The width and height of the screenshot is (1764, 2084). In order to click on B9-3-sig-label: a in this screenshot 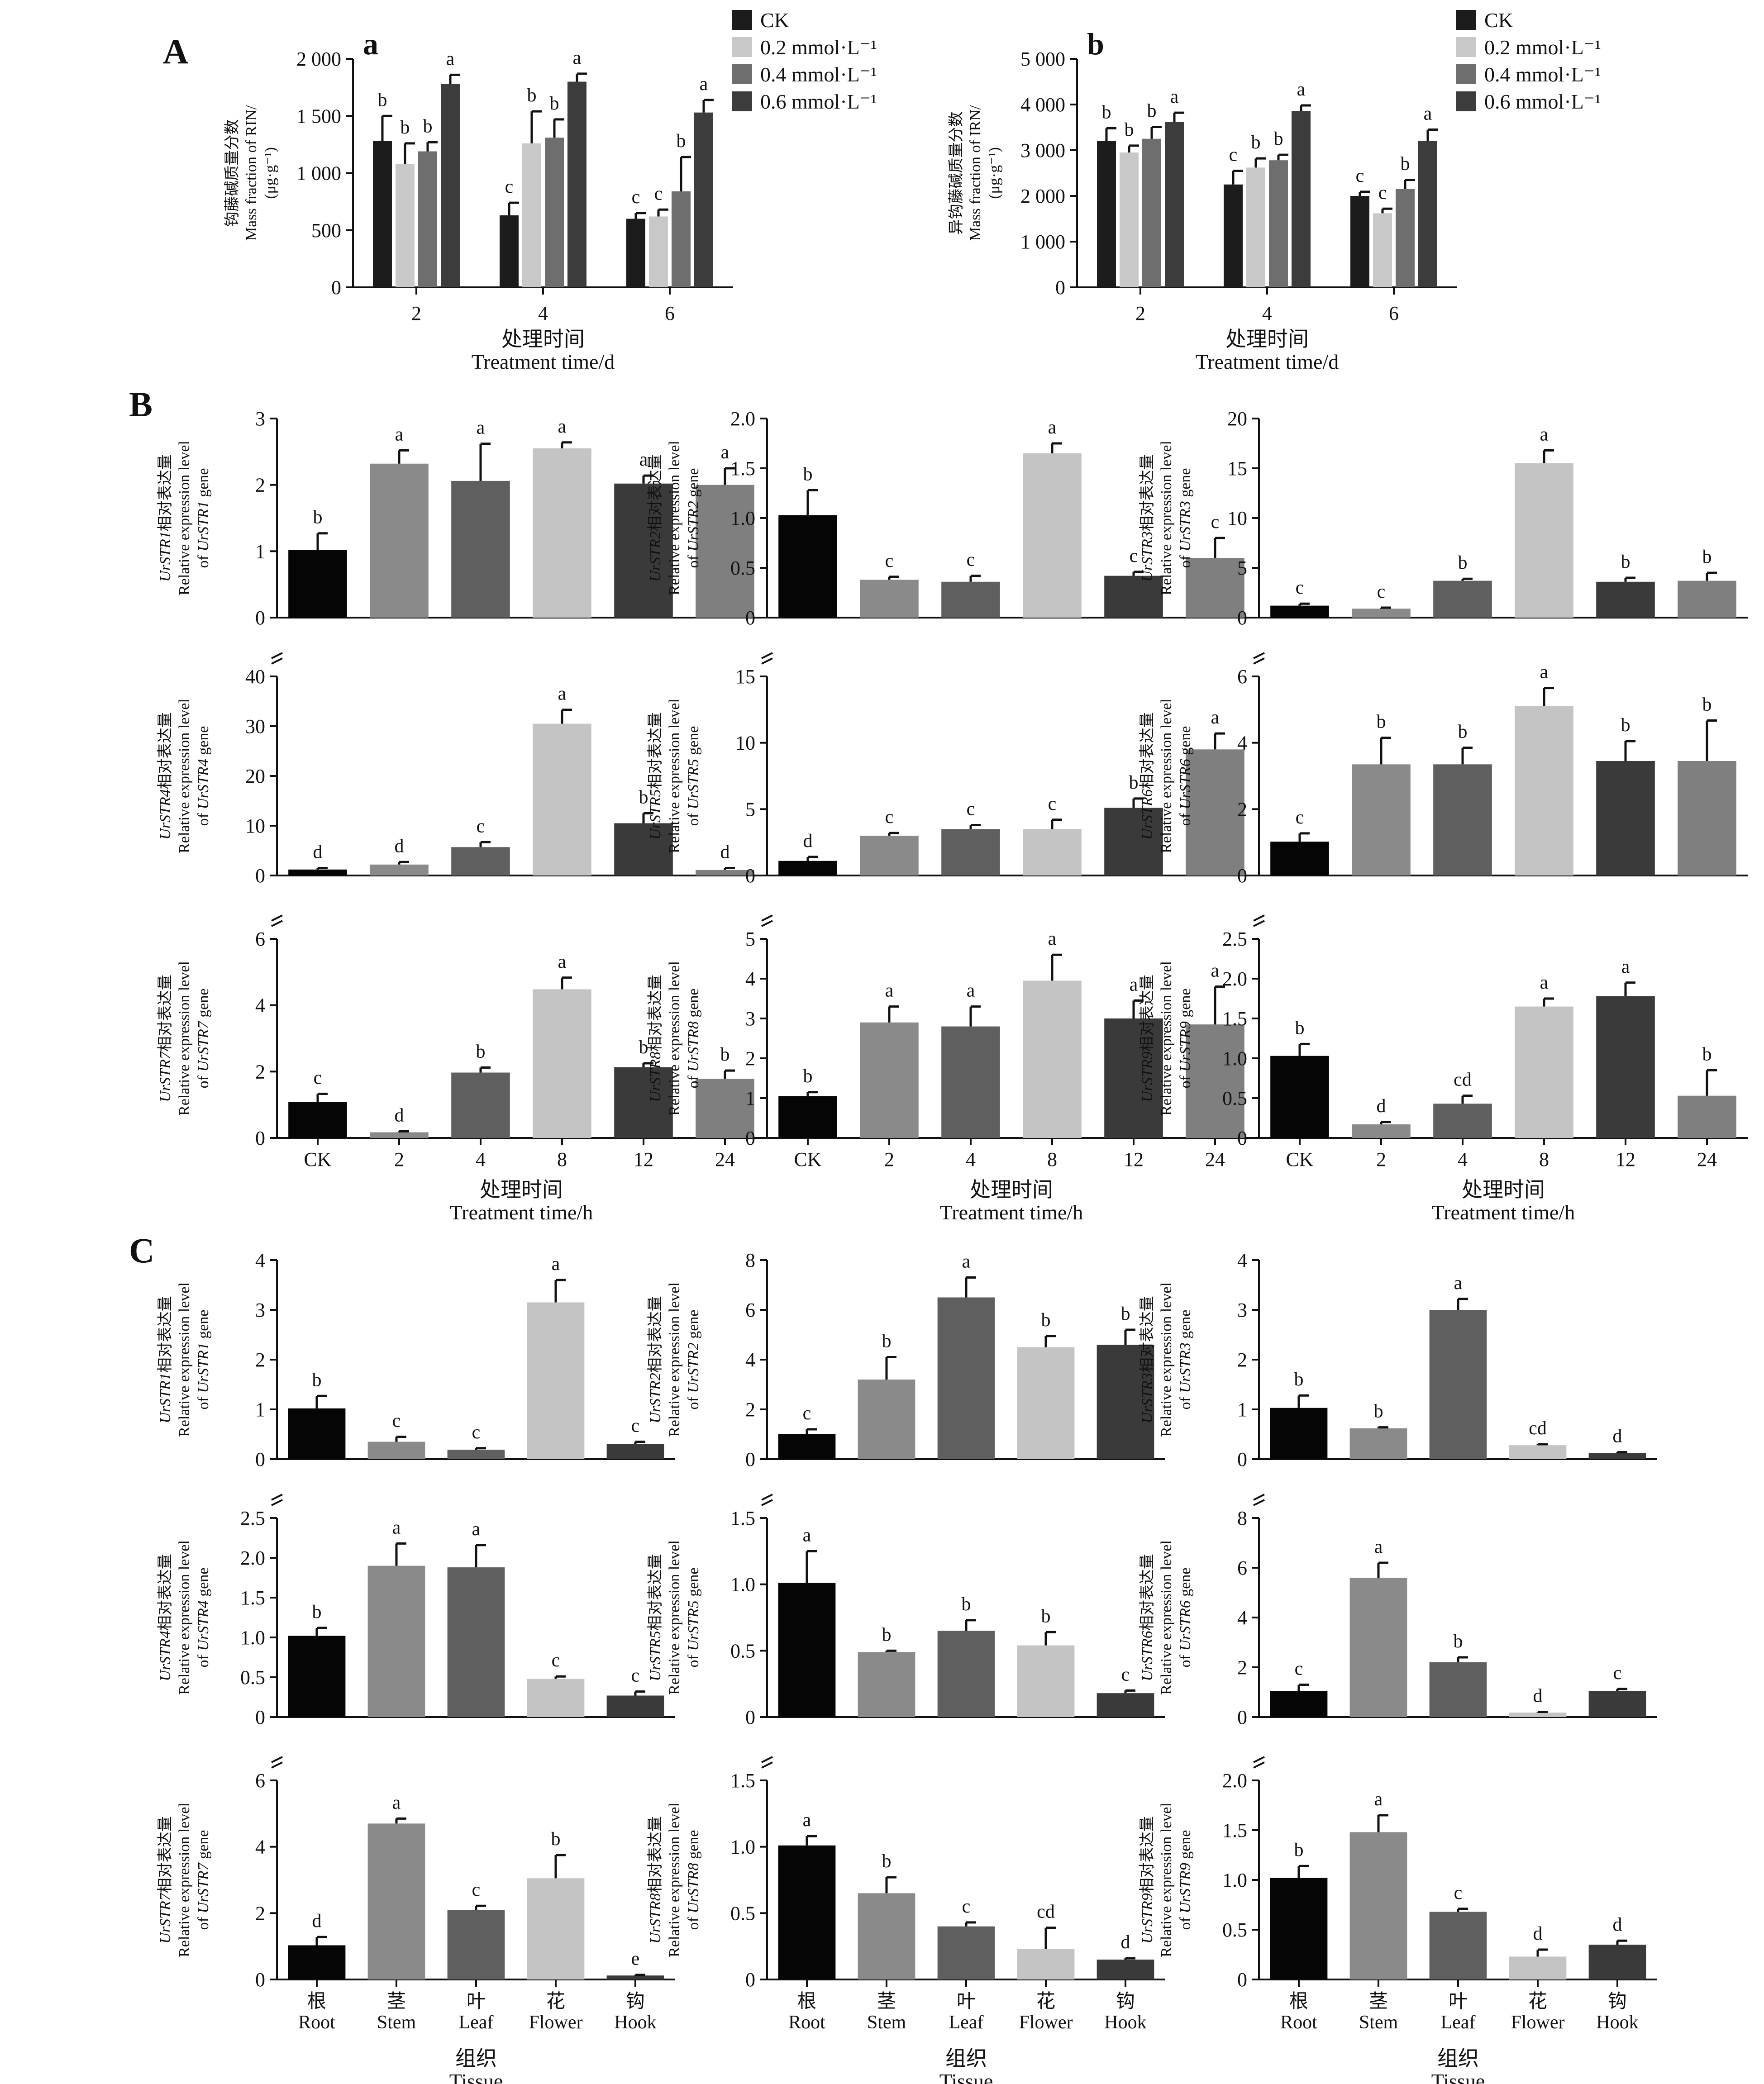, I will do `click(1544, 982)`.